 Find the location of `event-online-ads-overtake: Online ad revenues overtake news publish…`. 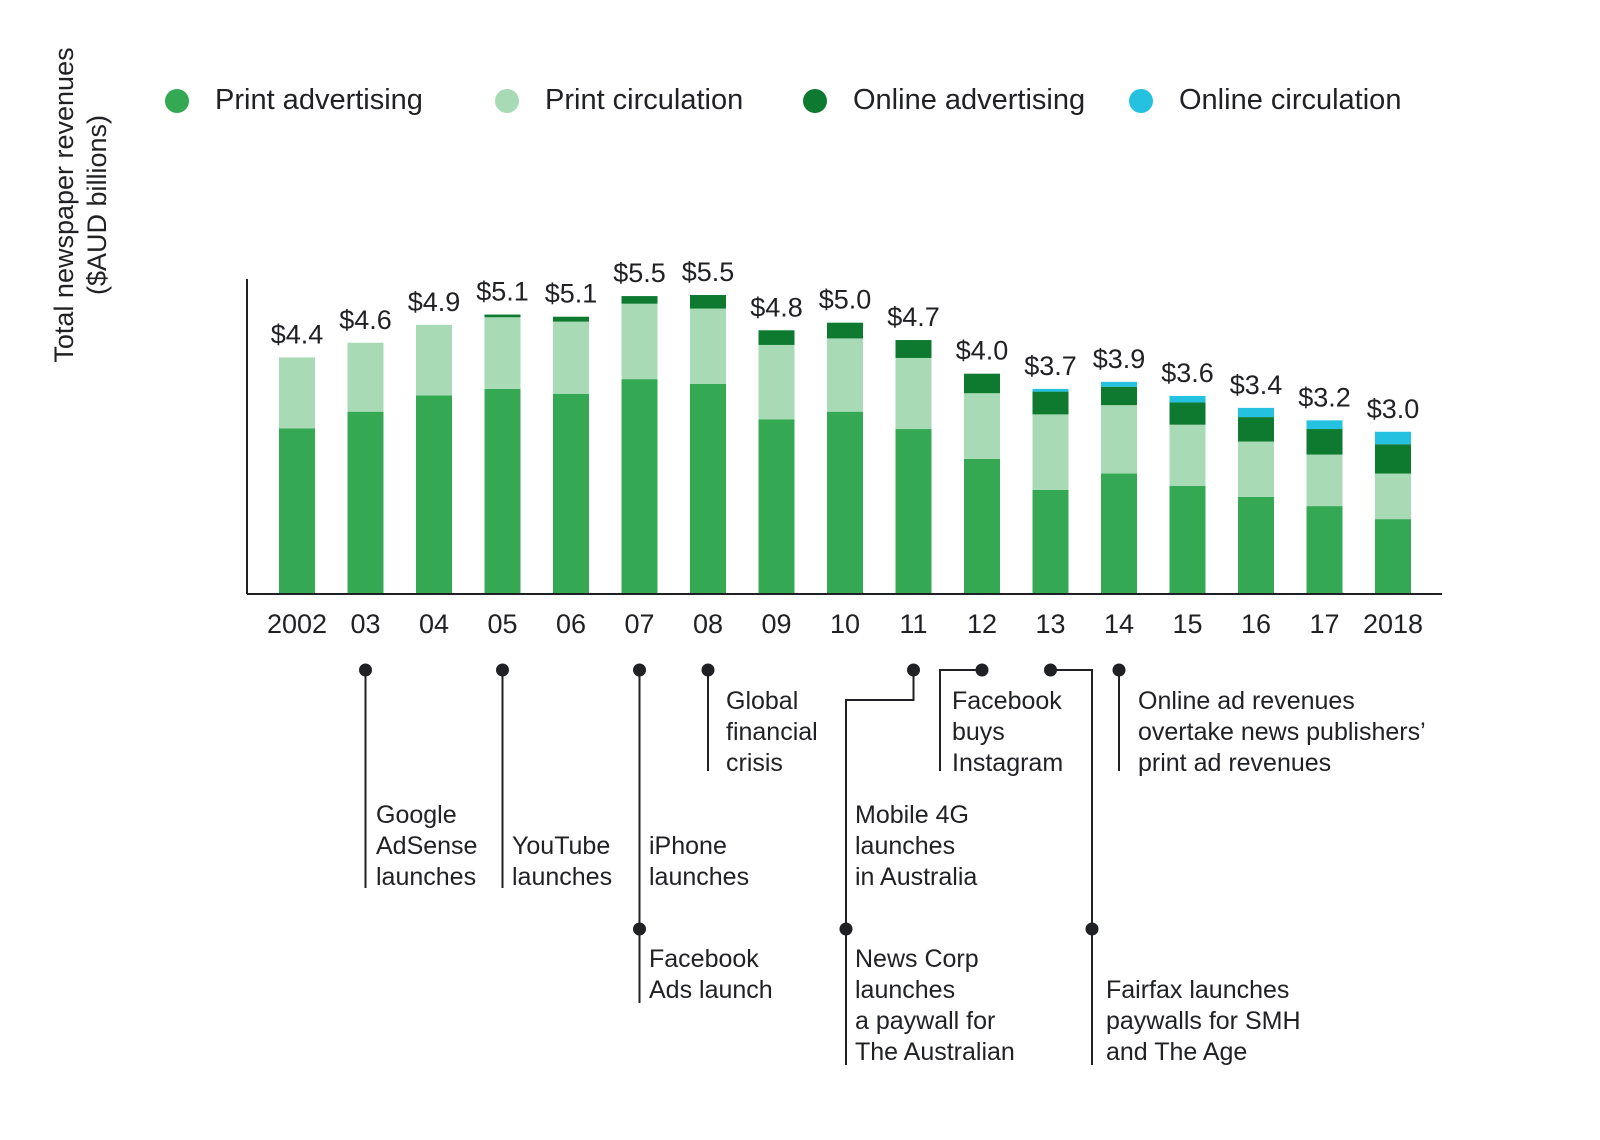

event-online-ads-overtake: Online ad revenues overtake news publish… is located at coordinates (1282, 732).